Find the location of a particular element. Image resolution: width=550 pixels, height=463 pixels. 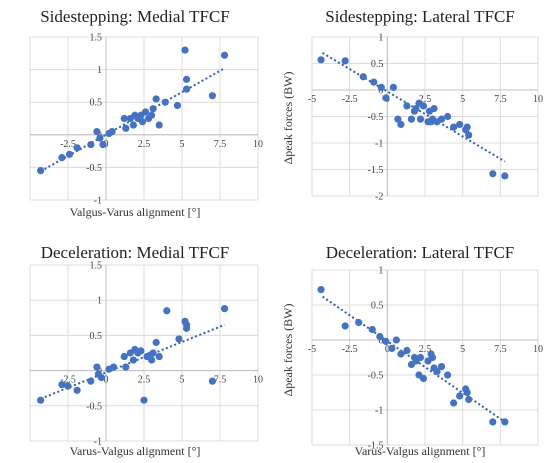

x-axis-label: Varus-Valgus alignment [°] is located at coordinates (135, 451).